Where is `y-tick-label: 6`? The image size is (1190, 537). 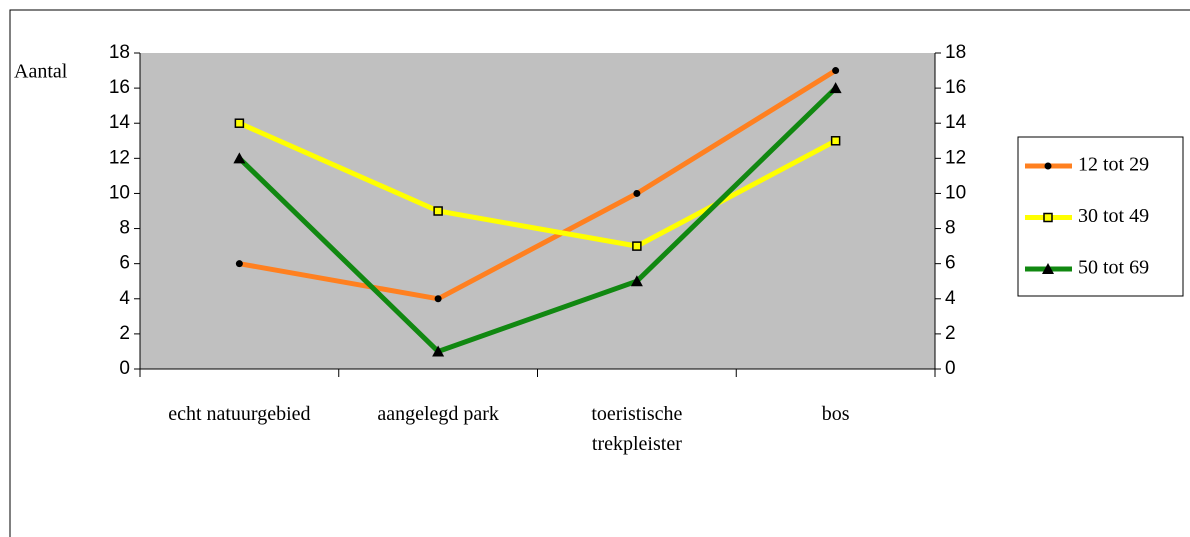
y-tick-label: 6 is located at coordinates (124, 263).